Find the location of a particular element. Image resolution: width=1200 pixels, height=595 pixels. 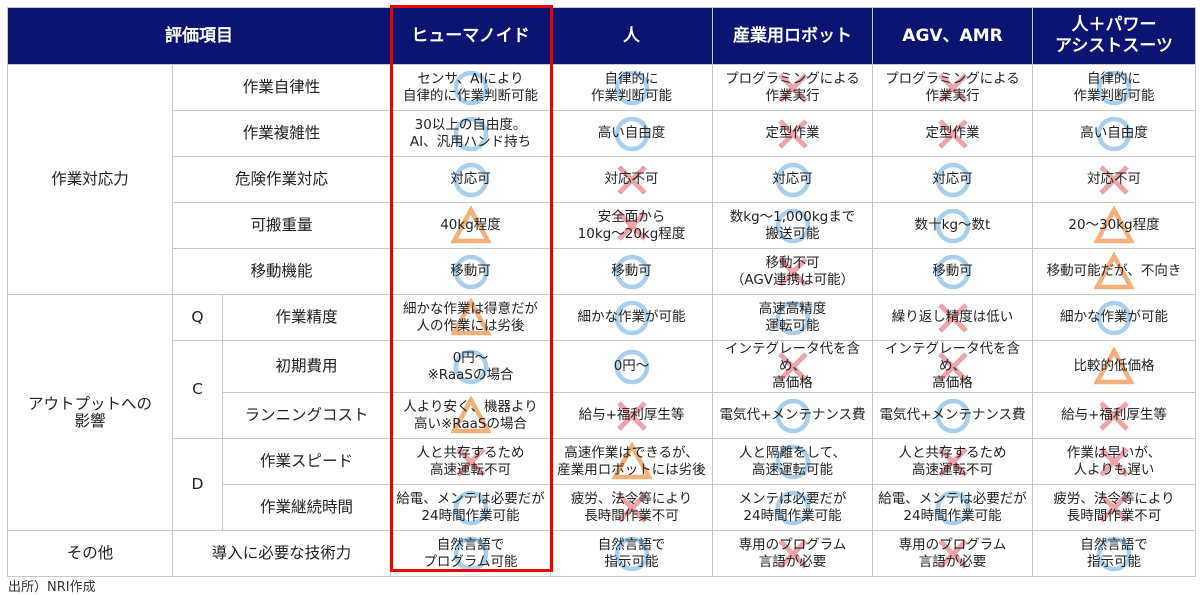

value-cell: 対応可 is located at coordinates (952, 179).